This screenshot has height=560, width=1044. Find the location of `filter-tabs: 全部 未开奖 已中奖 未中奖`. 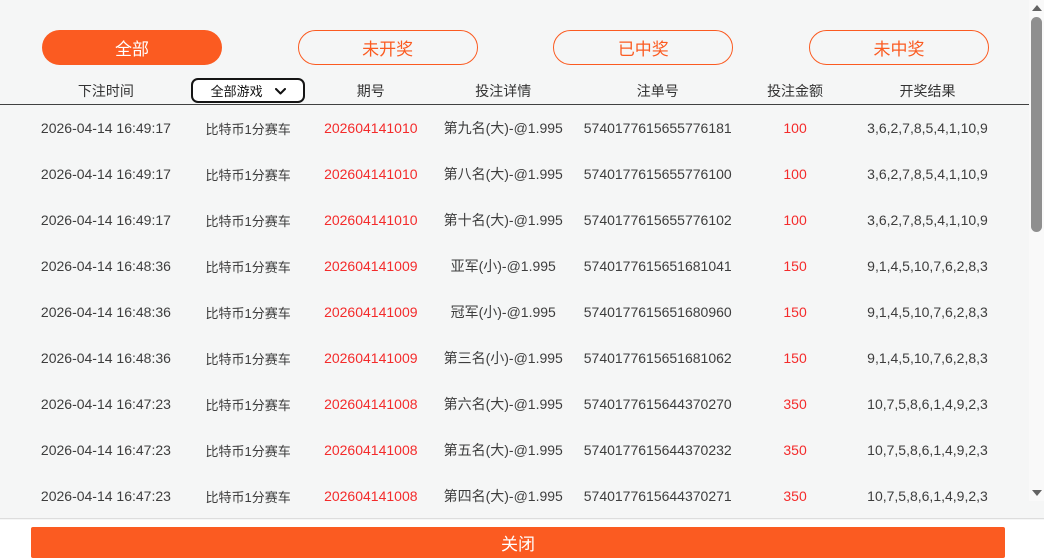

filter-tabs: 全部 未开奖 已中奖 未中奖 is located at coordinates (522, 47).